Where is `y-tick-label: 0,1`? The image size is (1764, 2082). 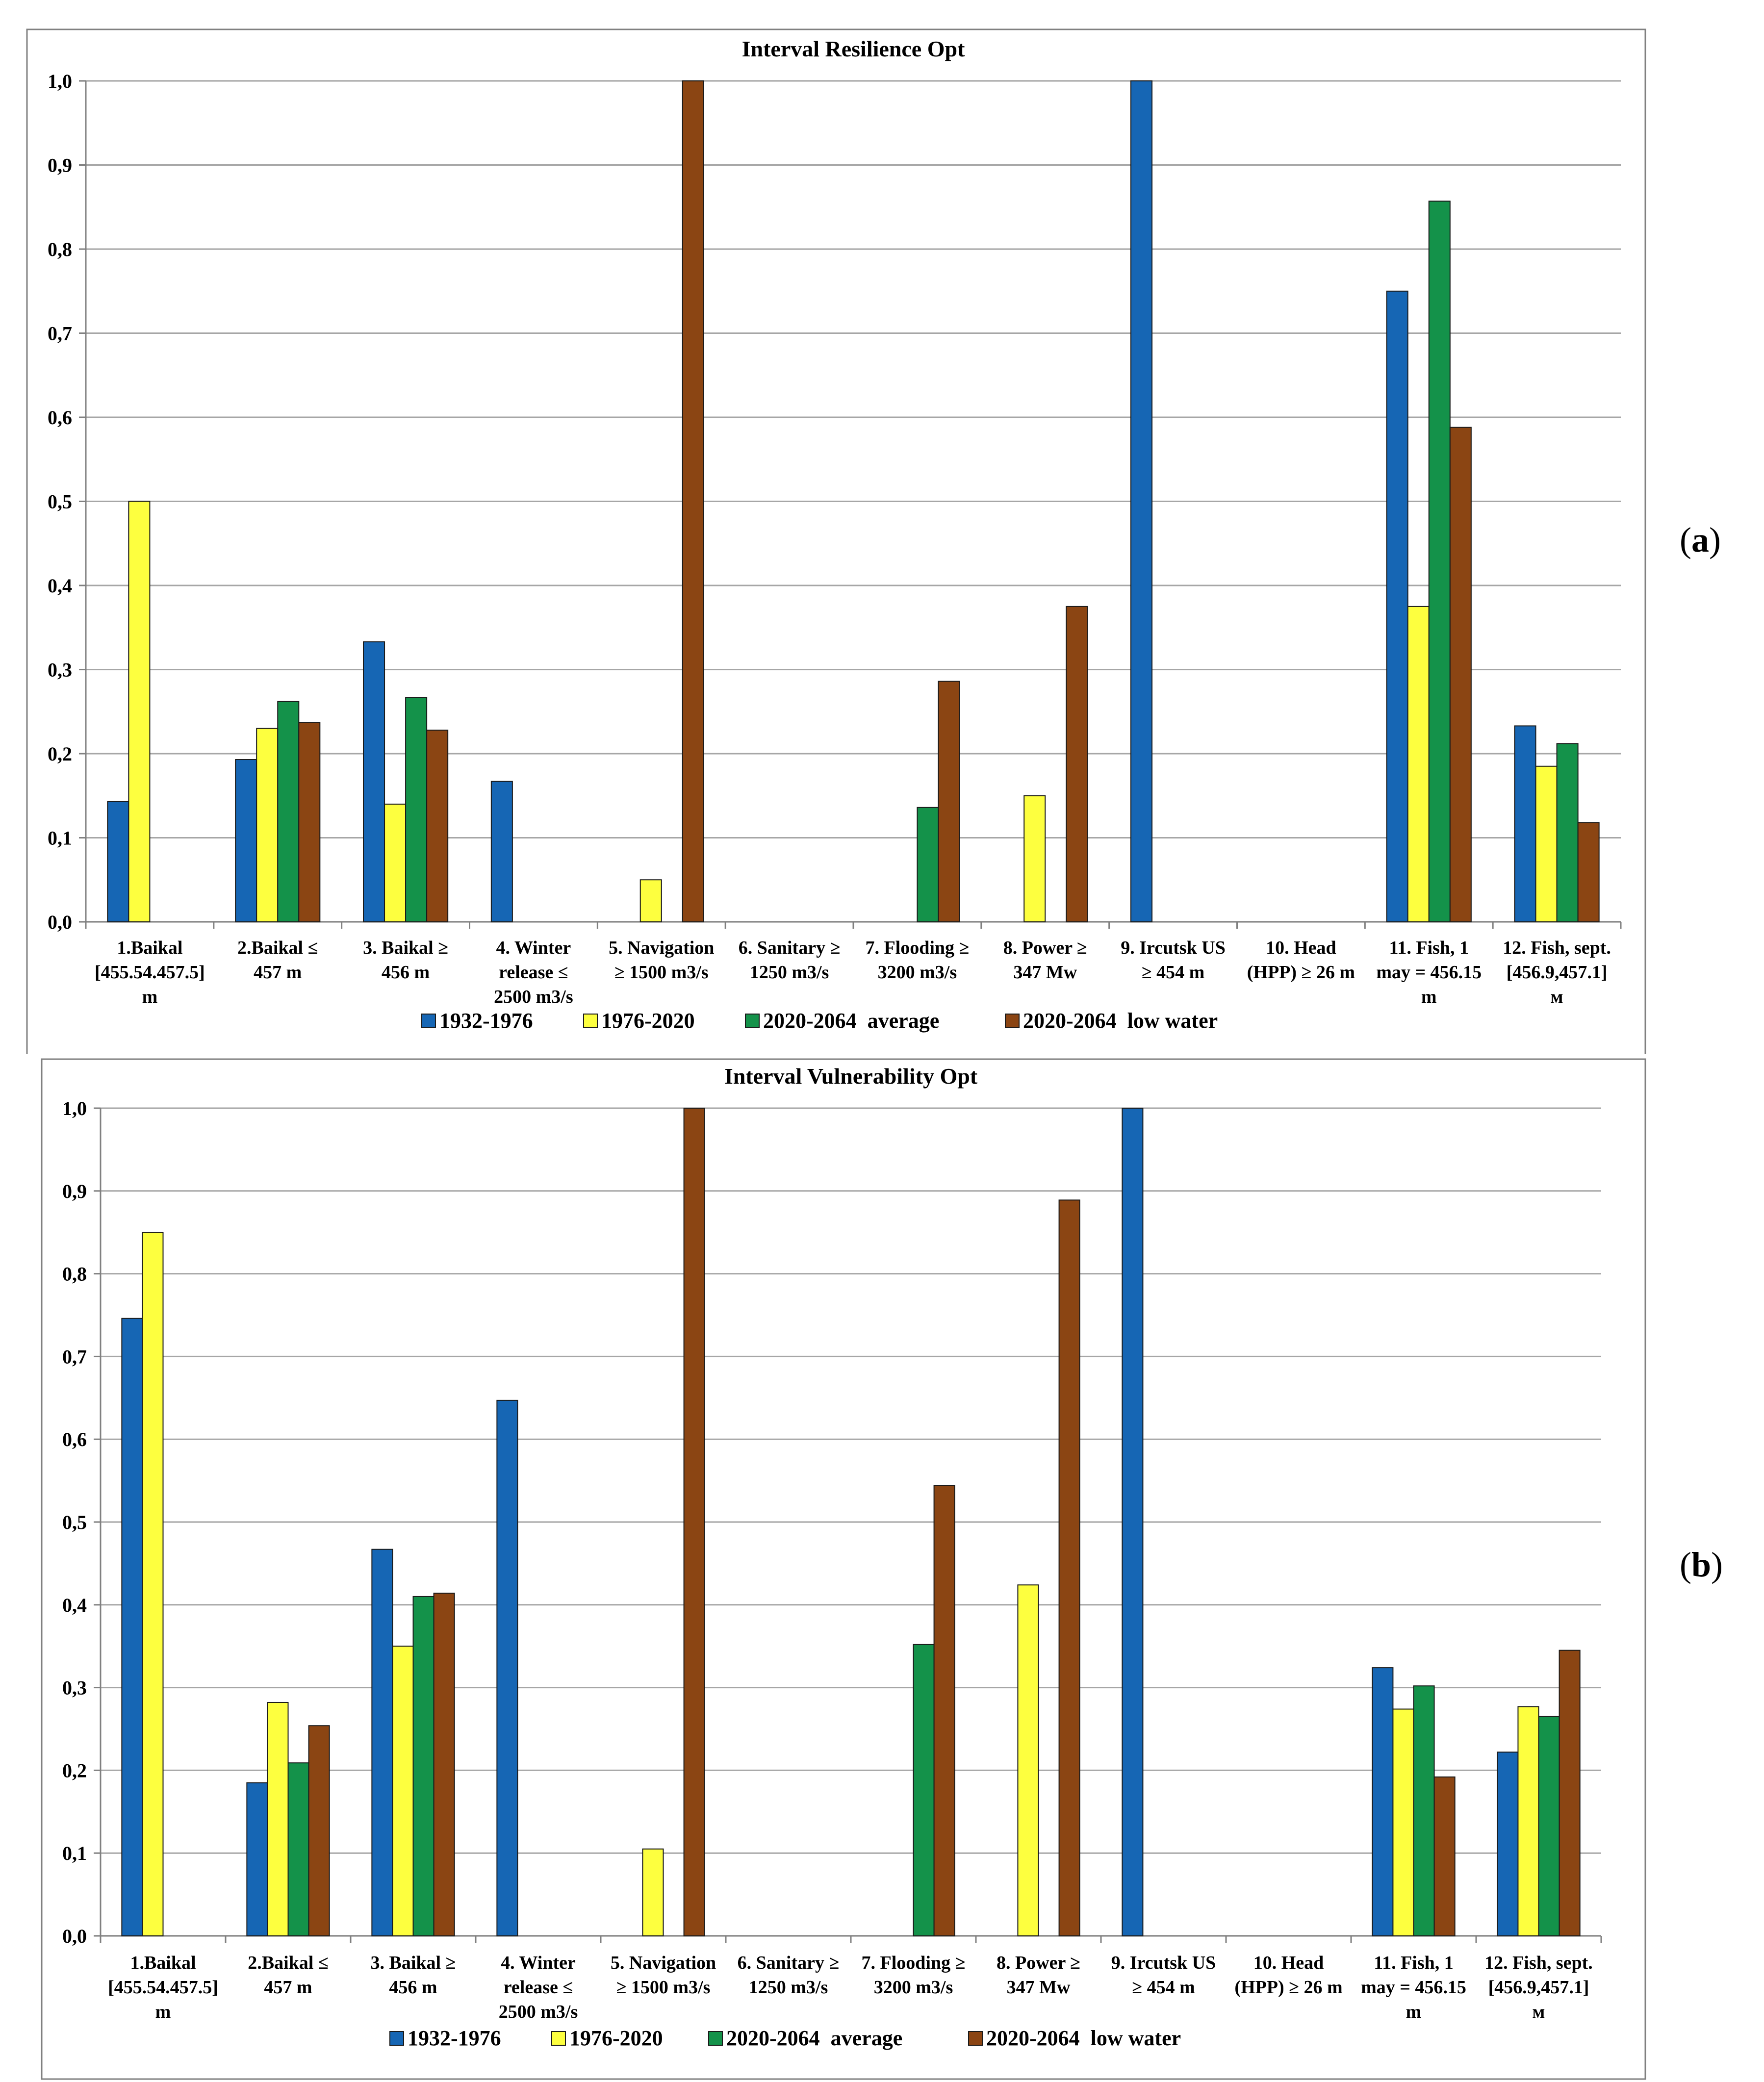 y-tick-label: 0,1 is located at coordinates (74, 1853).